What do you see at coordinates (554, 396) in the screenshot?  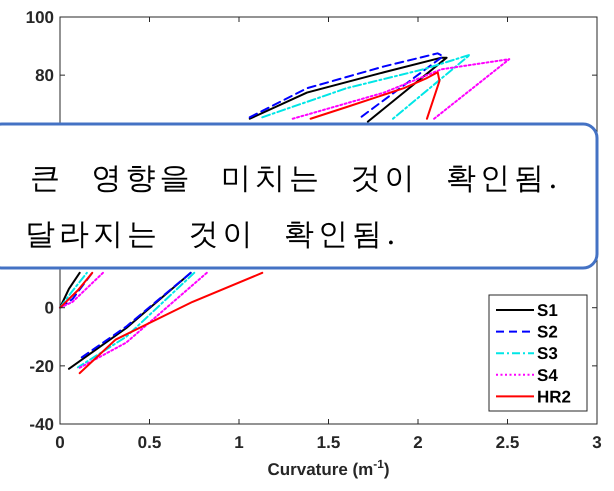 I see `legend-label: HR2` at bounding box center [554, 396].